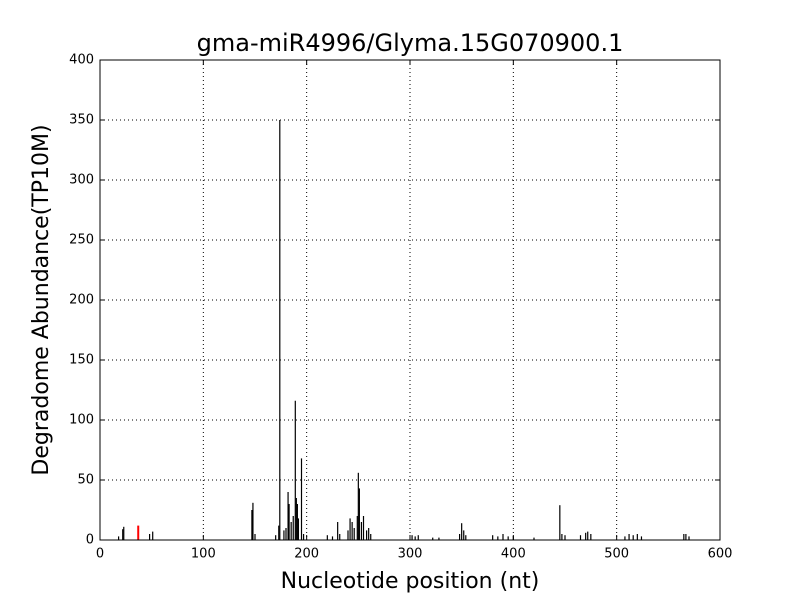  What do you see at coordinates (81, 360) in the screenshot?
I see `y-tick-label: 150` at bounding box center [81, 360].